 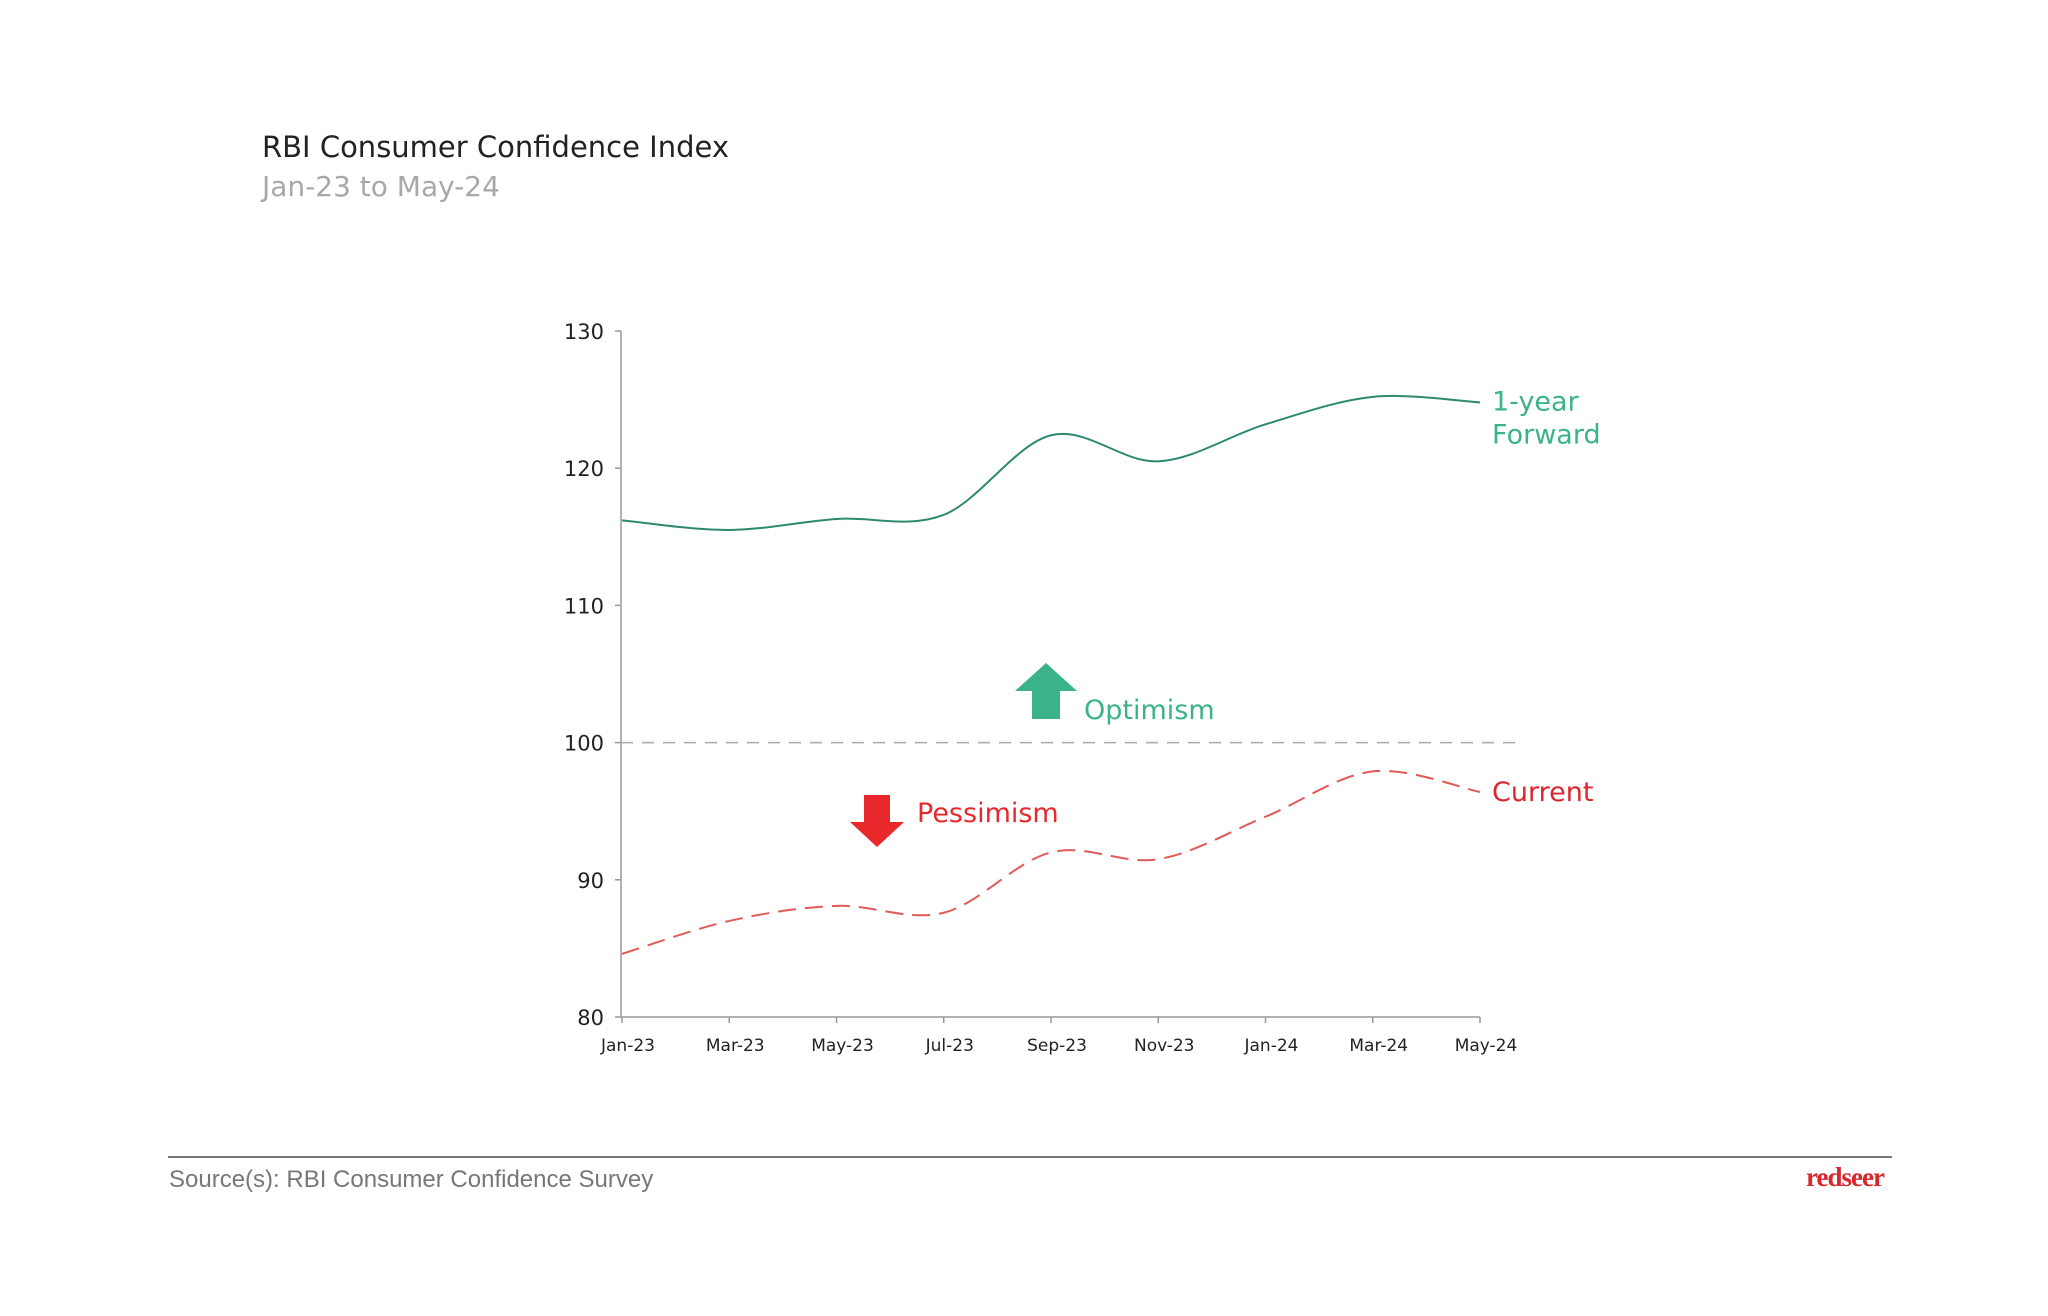 I want to click on x-tick-label: May-23, so click(x=842, y=1046).